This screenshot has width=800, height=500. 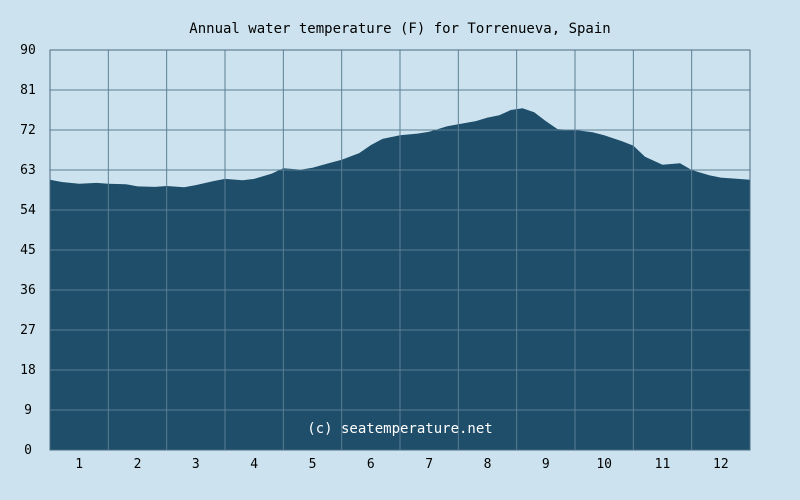 I want to click on x-tick-label: 4, so click(x=254, y=464).